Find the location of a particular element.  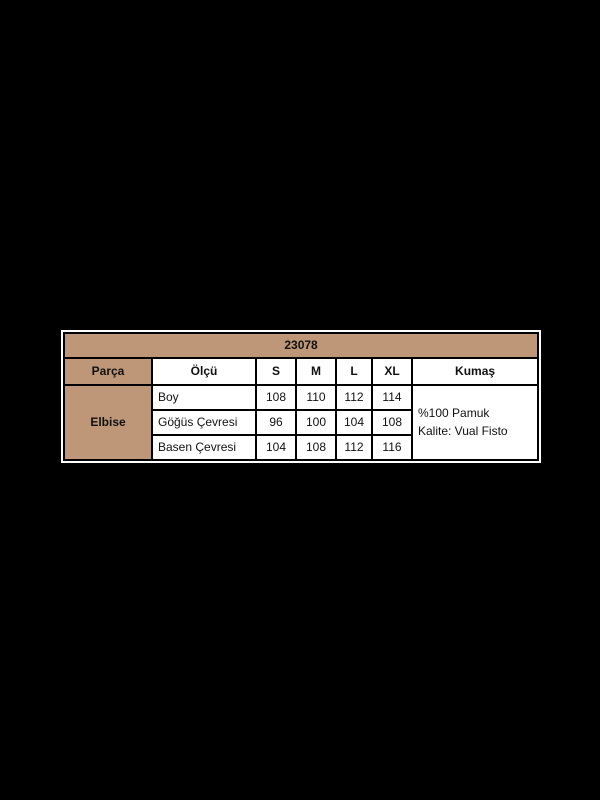

fabric-line-2: Kalite: Vual Fisto is located at coordinates (463, 431).